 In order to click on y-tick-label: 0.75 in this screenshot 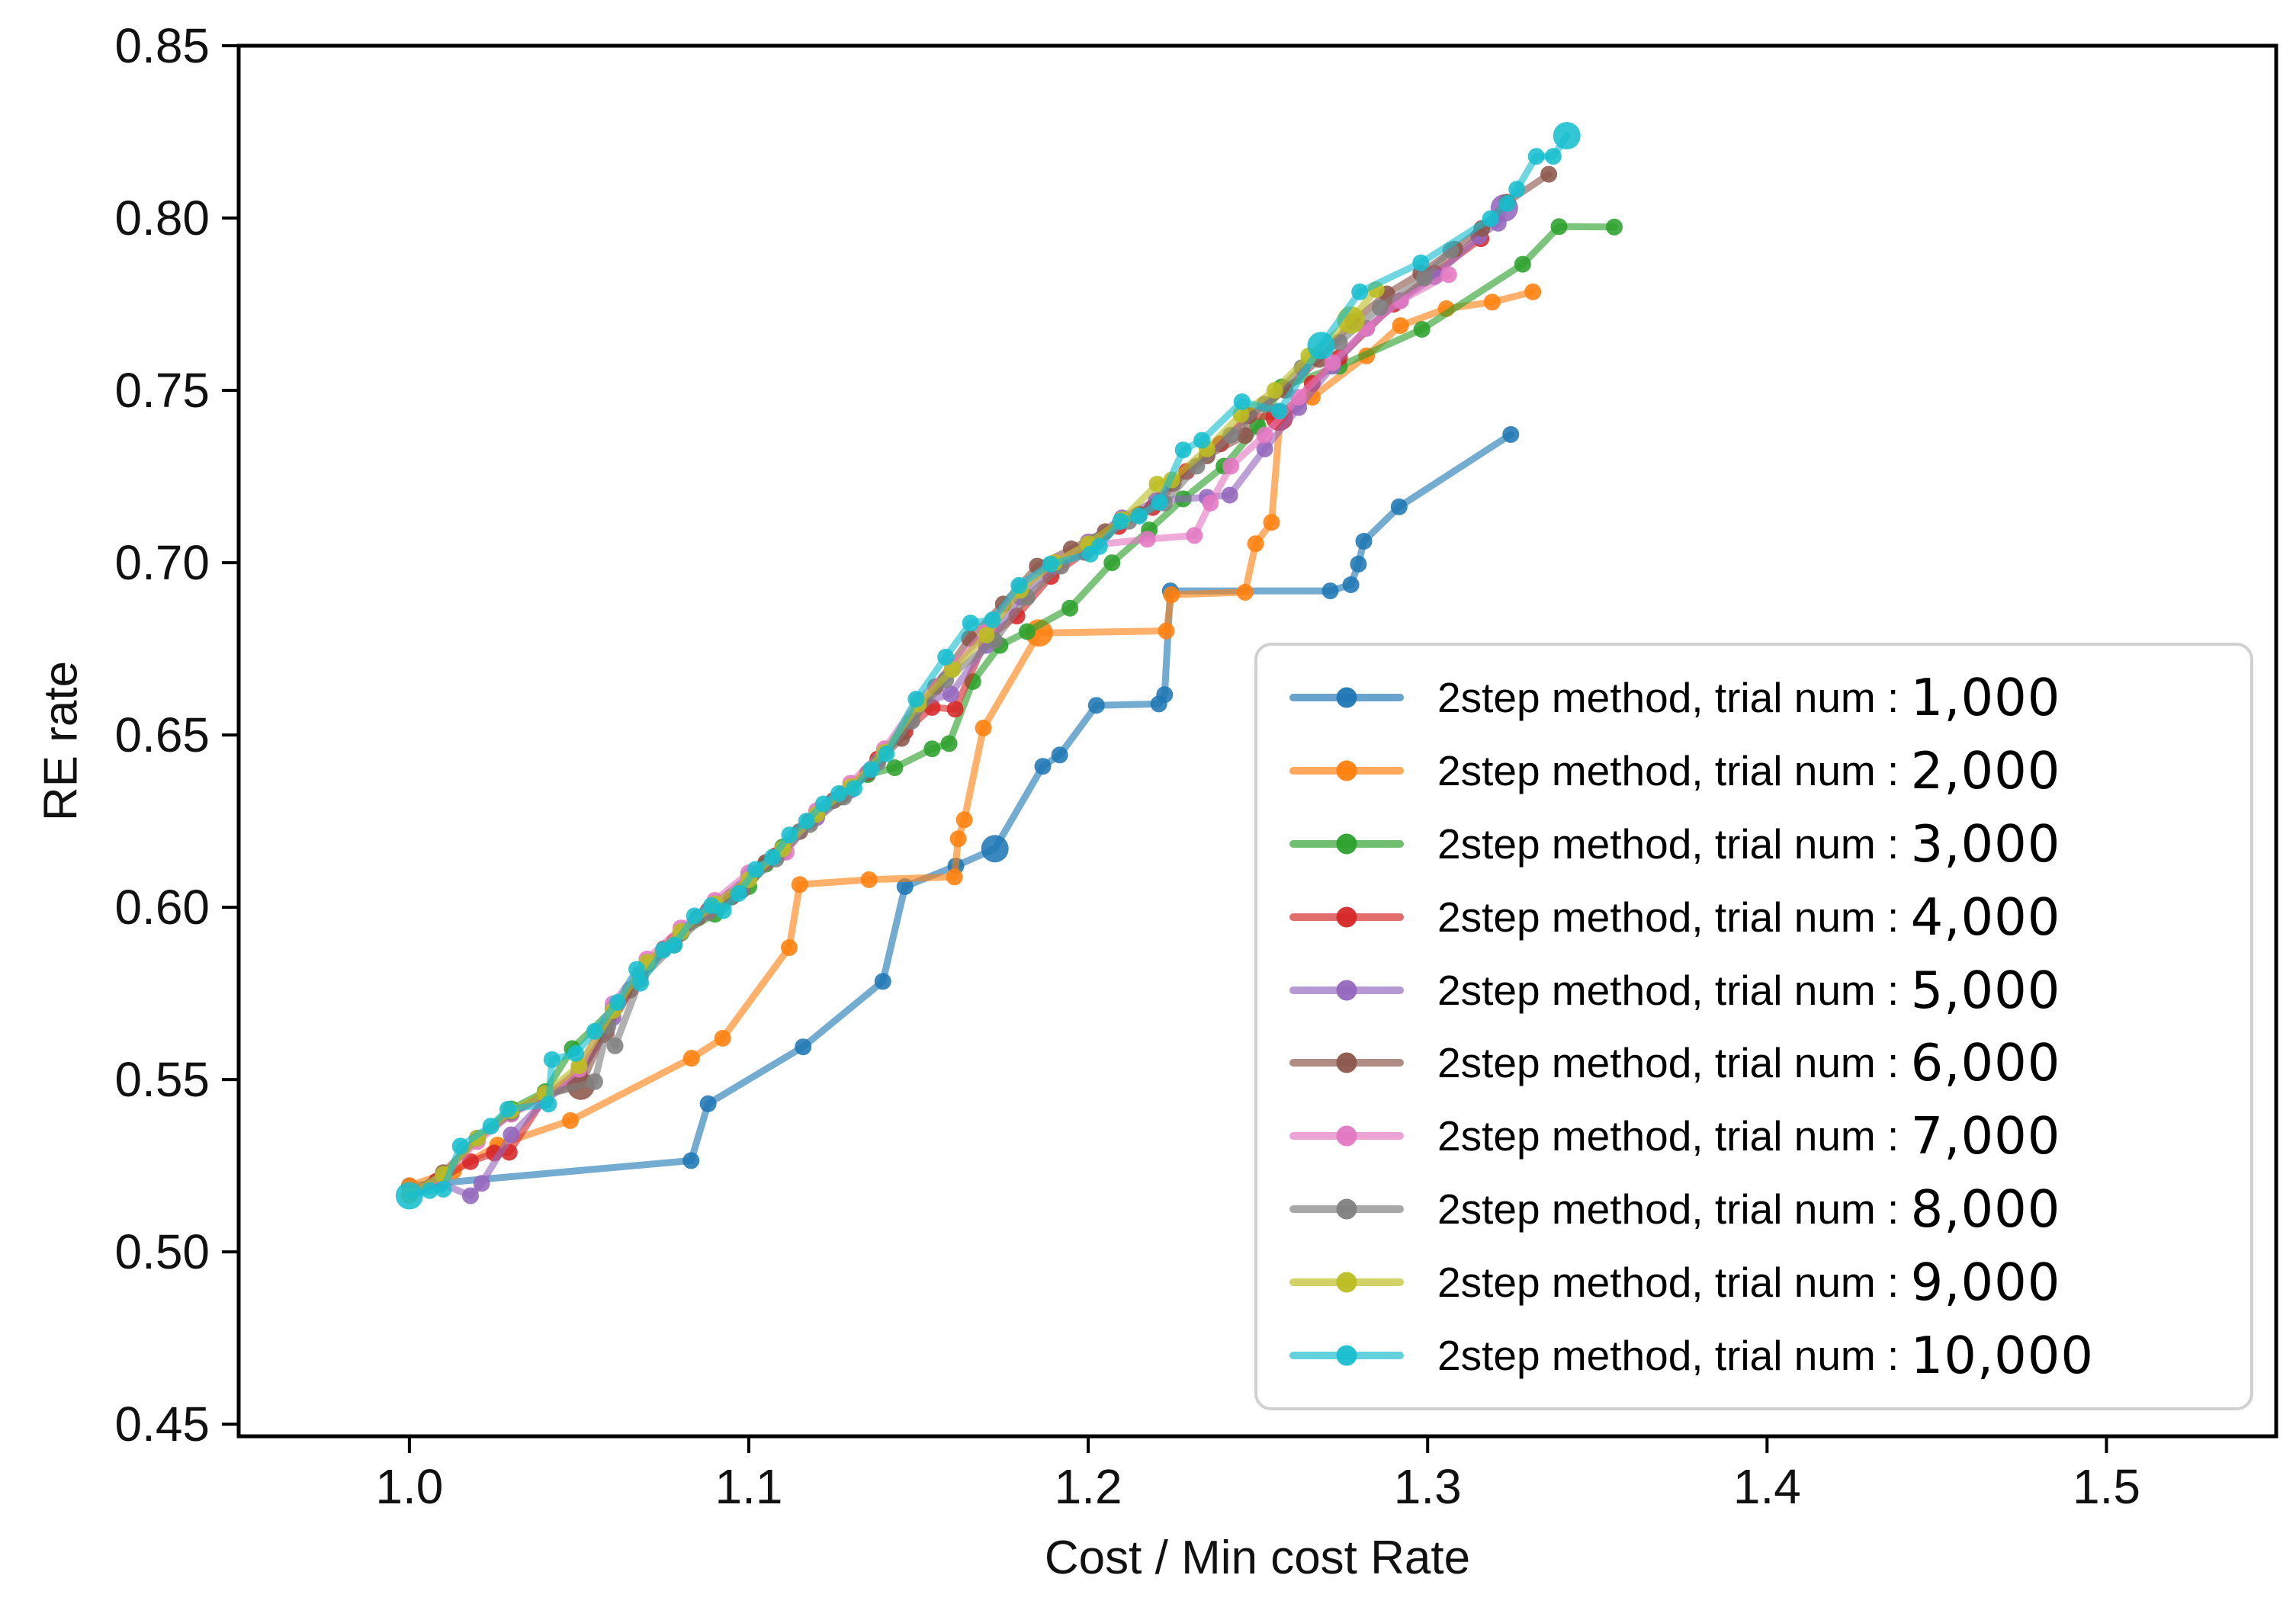, I will do `click(162, 390)`.